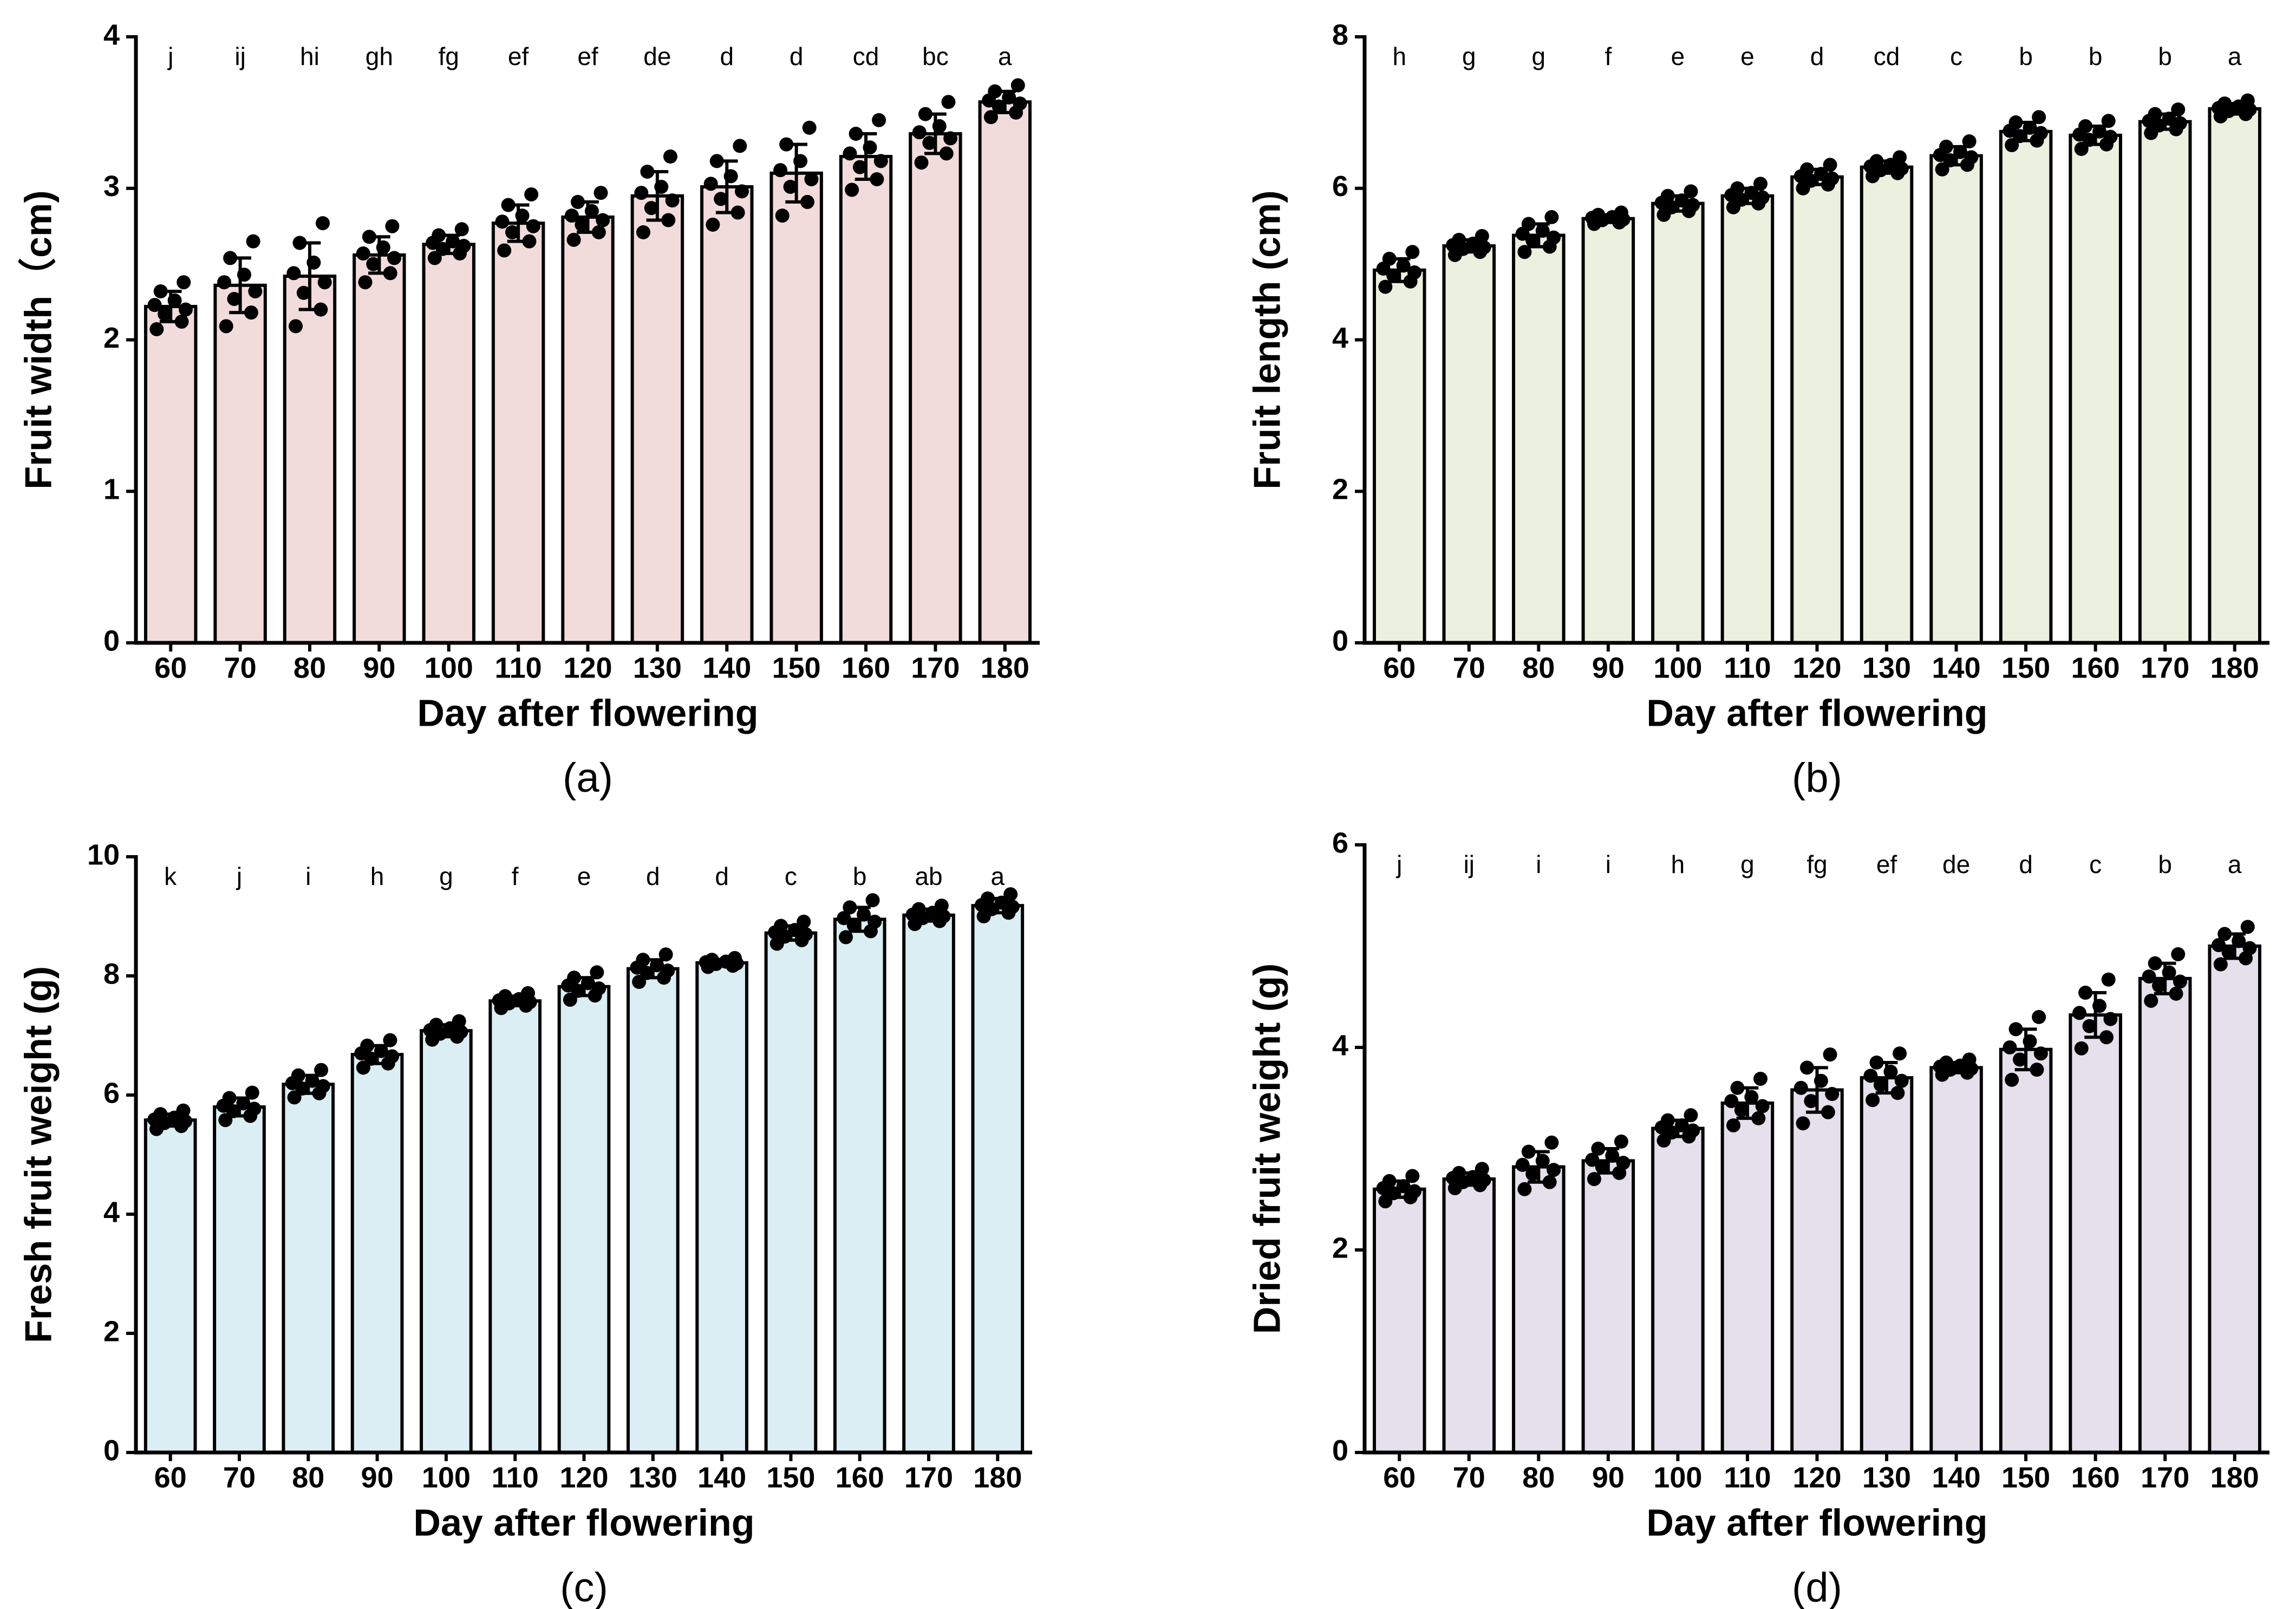 The width and height of the screenshot is (2296, 1609). I want to click on y-tick-label: 2, so click(111, 338).